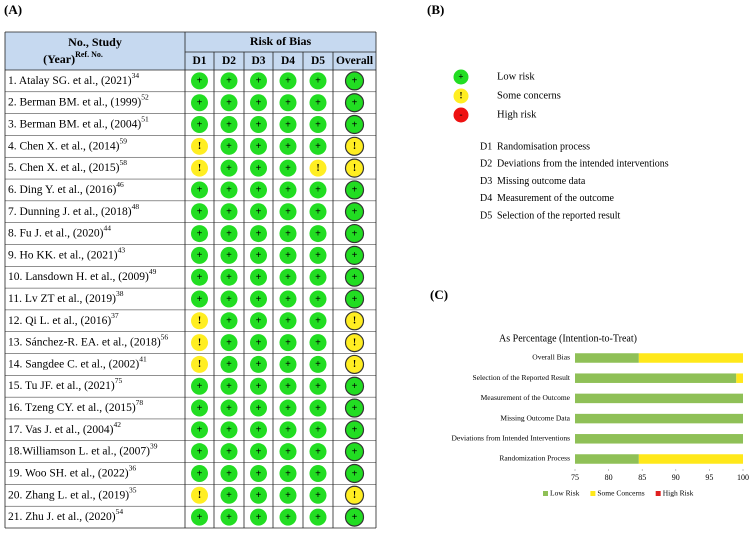  What do you see at coordinates (108, 227) in the screenshot?
I see `study-ref: 44` at bounding box center [108, 227].